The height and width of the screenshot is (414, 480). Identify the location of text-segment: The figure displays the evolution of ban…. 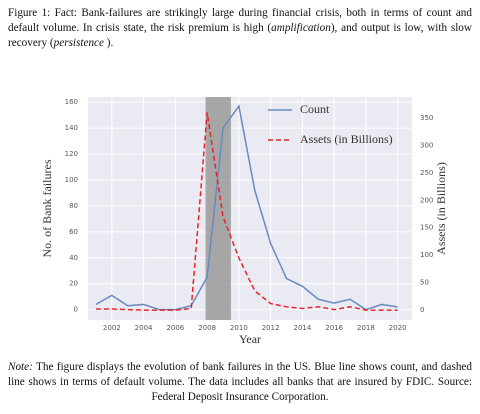
(240, 382).